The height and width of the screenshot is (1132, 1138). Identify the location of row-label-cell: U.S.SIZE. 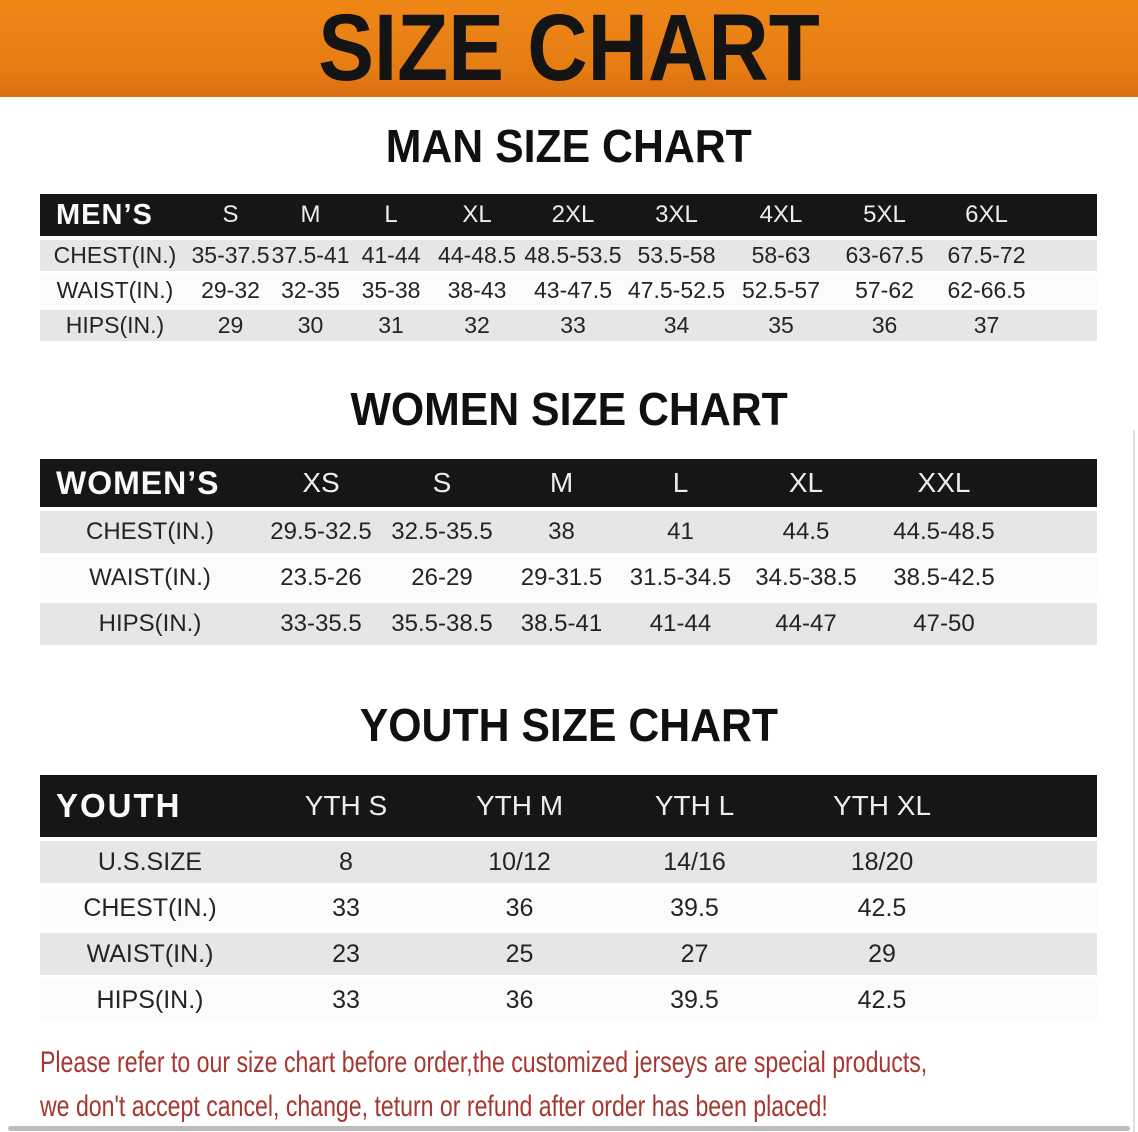
(150, 862).